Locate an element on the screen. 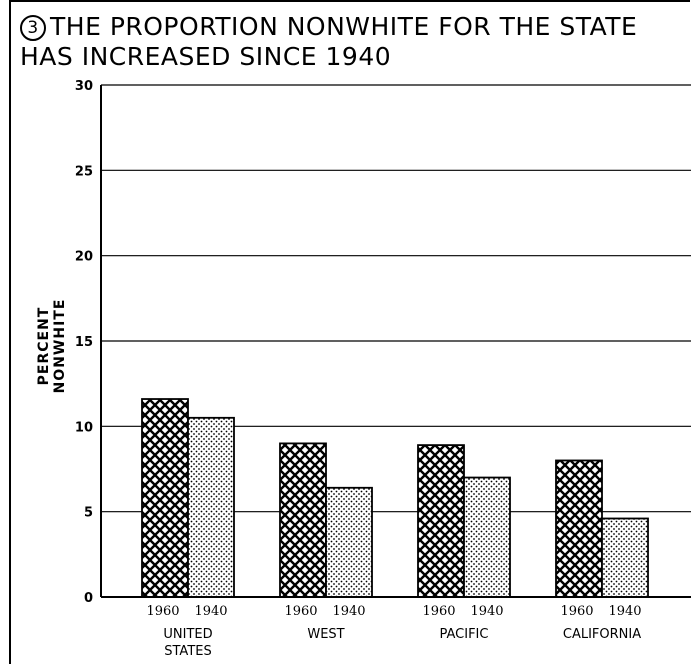 This screenshot has width=691, height=664. bar-pacific-1960 is located at coordinates (441, 521).